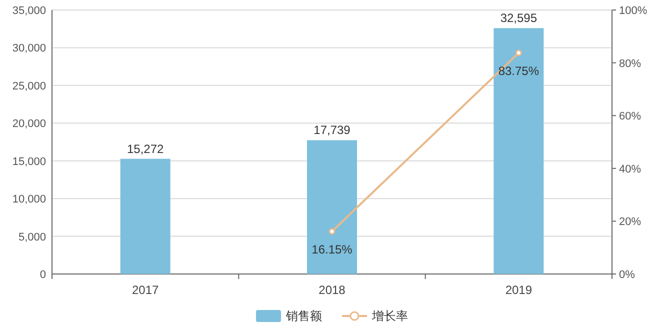 The width and height of the screenshot is (657, 332). What do you see at coordinates (630, 169) in the screenshot?
I see `y2-tick-label: 40%` at bounding box center [630, 169].